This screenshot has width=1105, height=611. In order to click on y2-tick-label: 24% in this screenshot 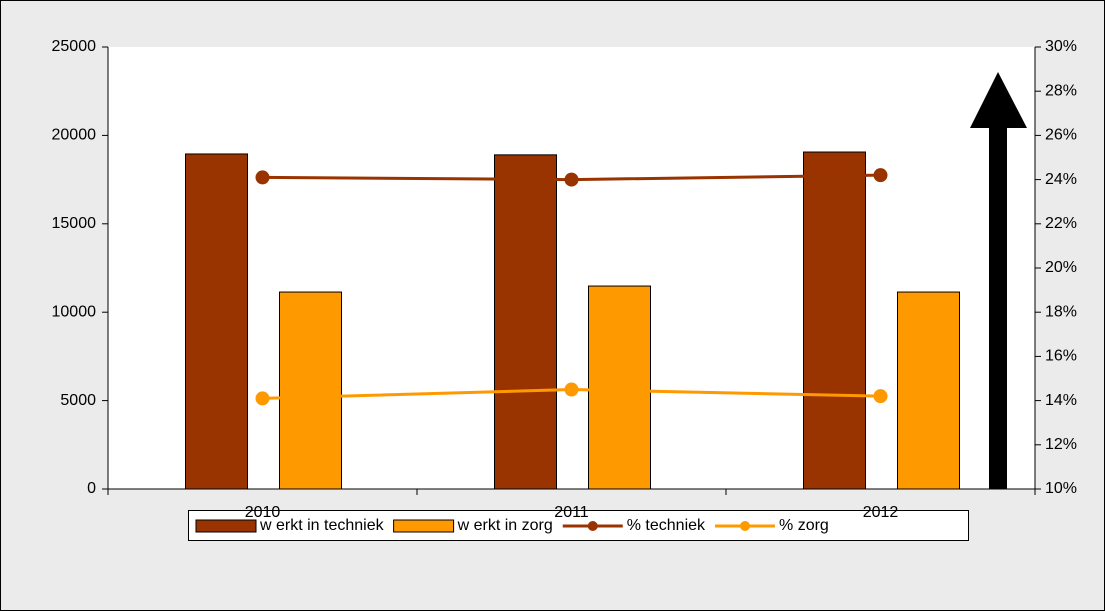, I will do `click(1061, 179)`.